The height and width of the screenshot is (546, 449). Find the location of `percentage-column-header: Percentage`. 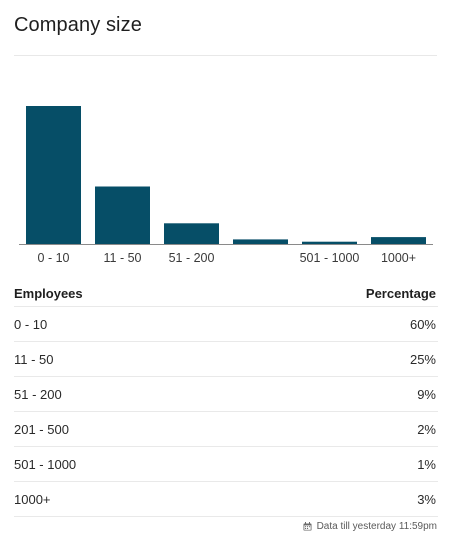

percentage-column-header: Percentage is located at coordinates (329, 293).